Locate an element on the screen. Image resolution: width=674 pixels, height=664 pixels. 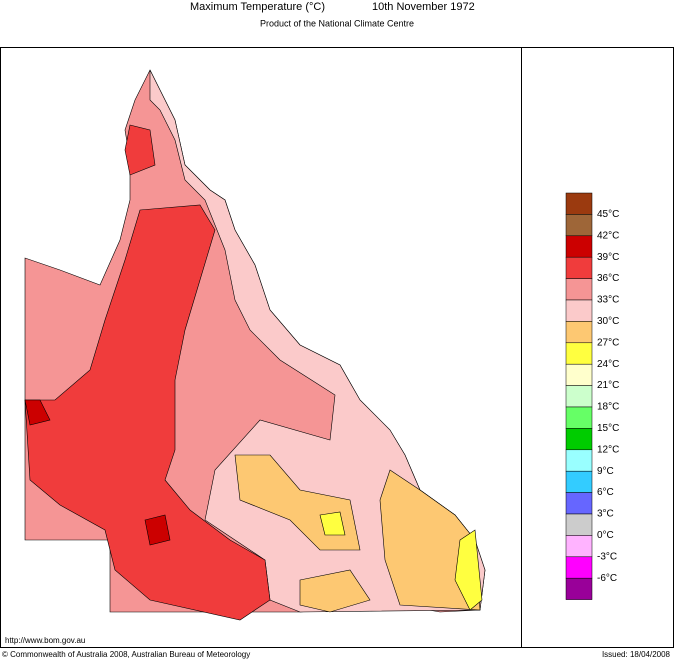
legend-label: 15°C is located at coordinates (608, 428).